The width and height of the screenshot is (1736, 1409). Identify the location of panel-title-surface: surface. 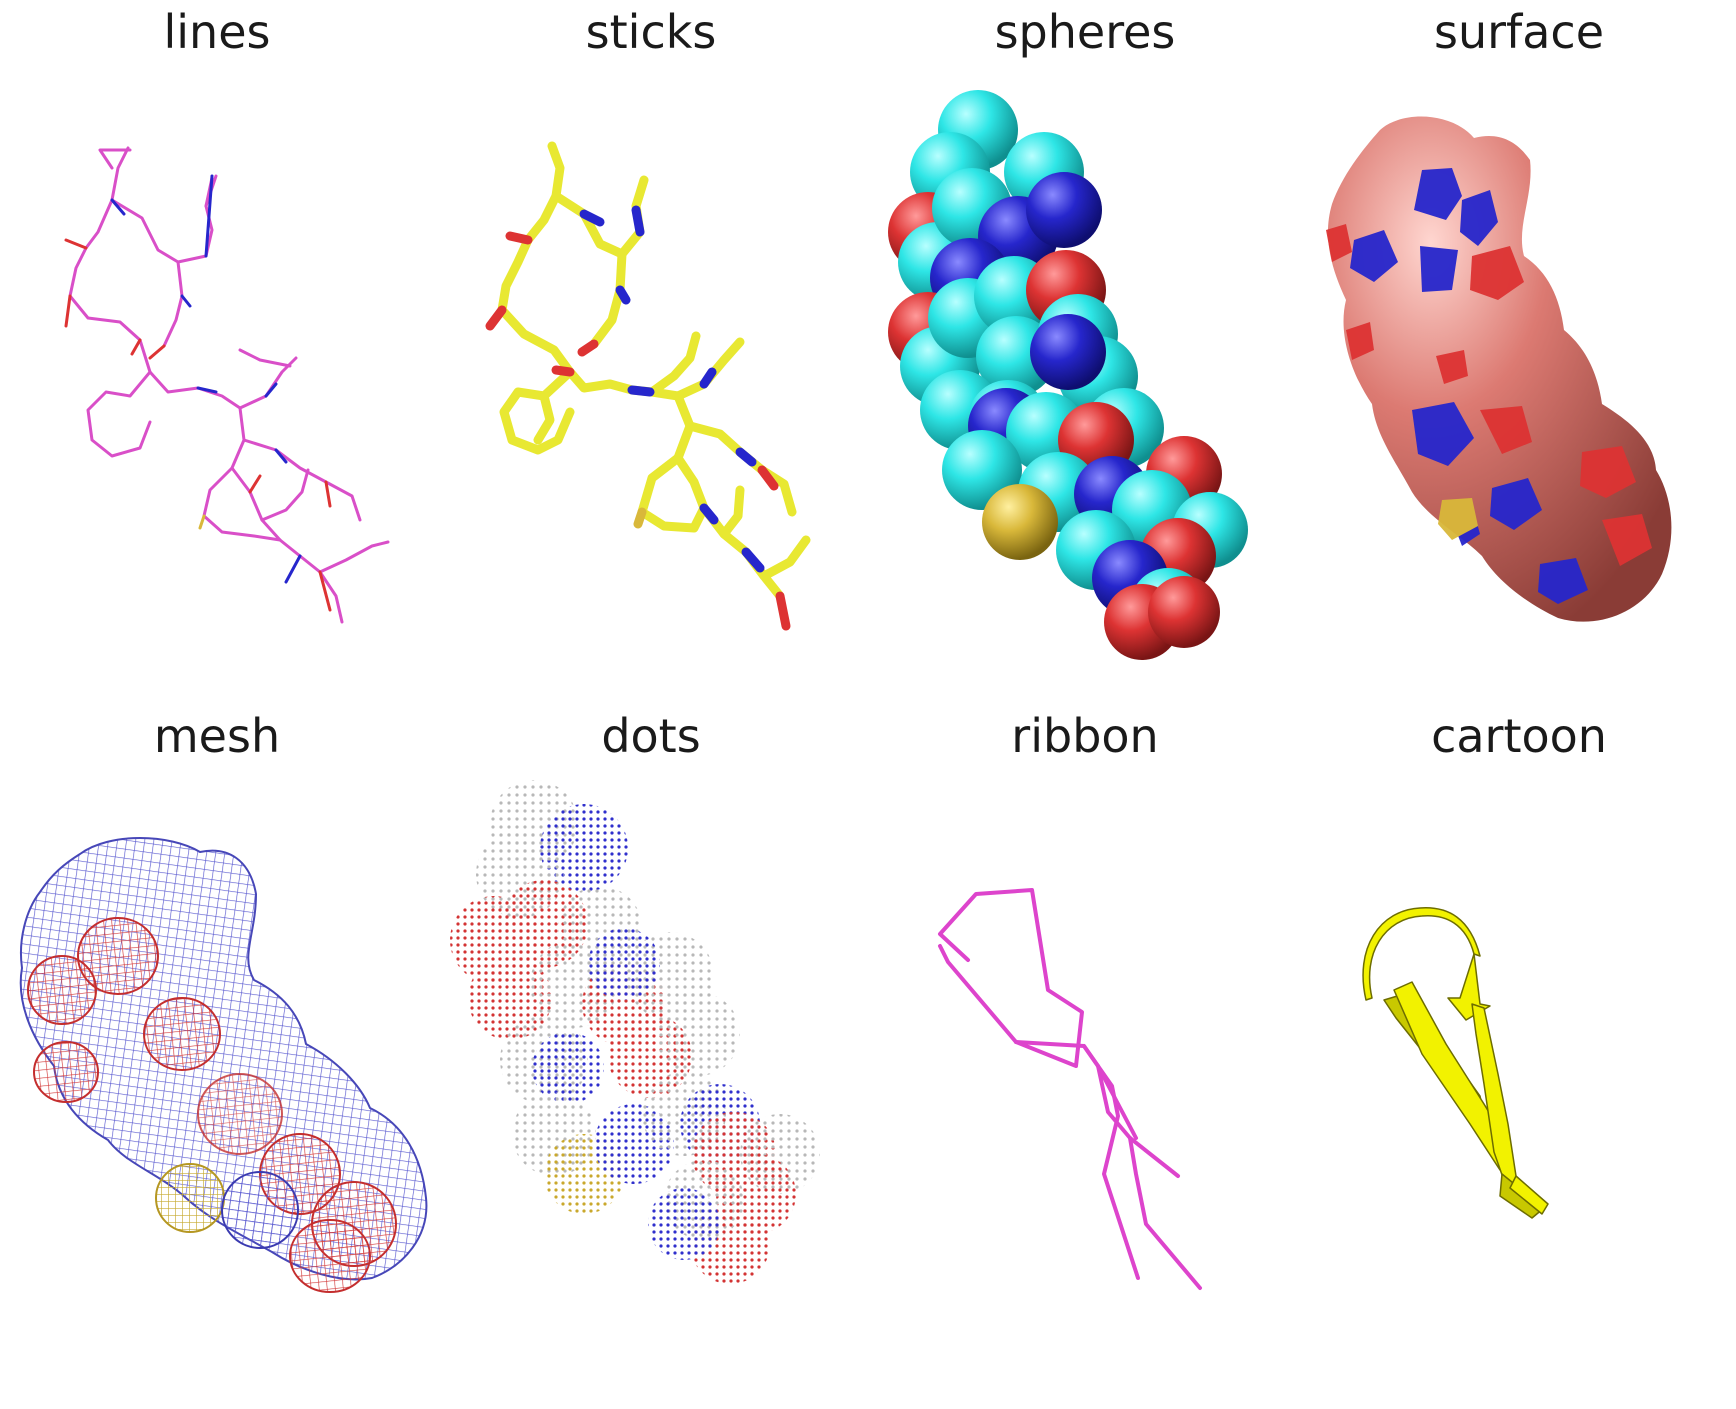
(1518, 32).